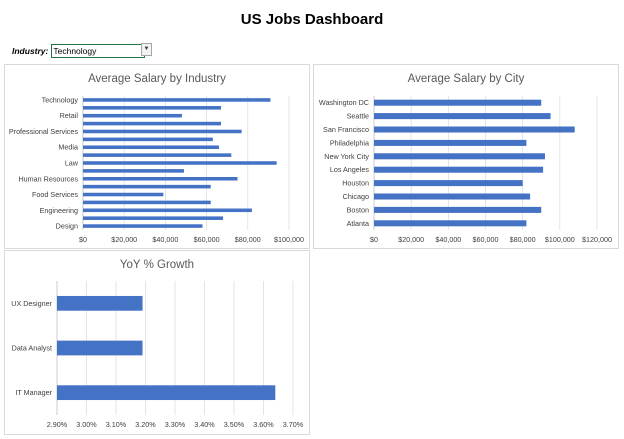 Image resolution: width=624 pixels, height=439 pixels. Describe the element at coordinates (44, 131) in the screenshot. I see `category-label: Professional Services` at that location.